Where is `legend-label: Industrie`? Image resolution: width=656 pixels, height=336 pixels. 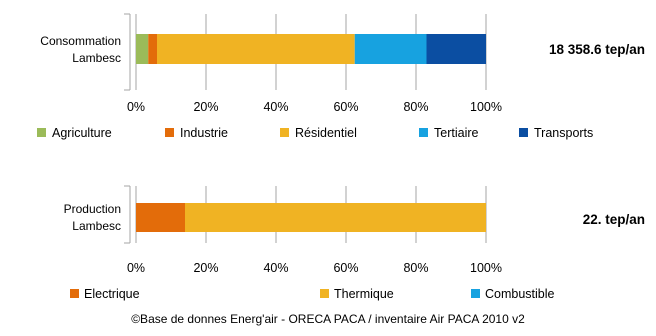
legend-label: Industrie is located at coordinates (204, 133).